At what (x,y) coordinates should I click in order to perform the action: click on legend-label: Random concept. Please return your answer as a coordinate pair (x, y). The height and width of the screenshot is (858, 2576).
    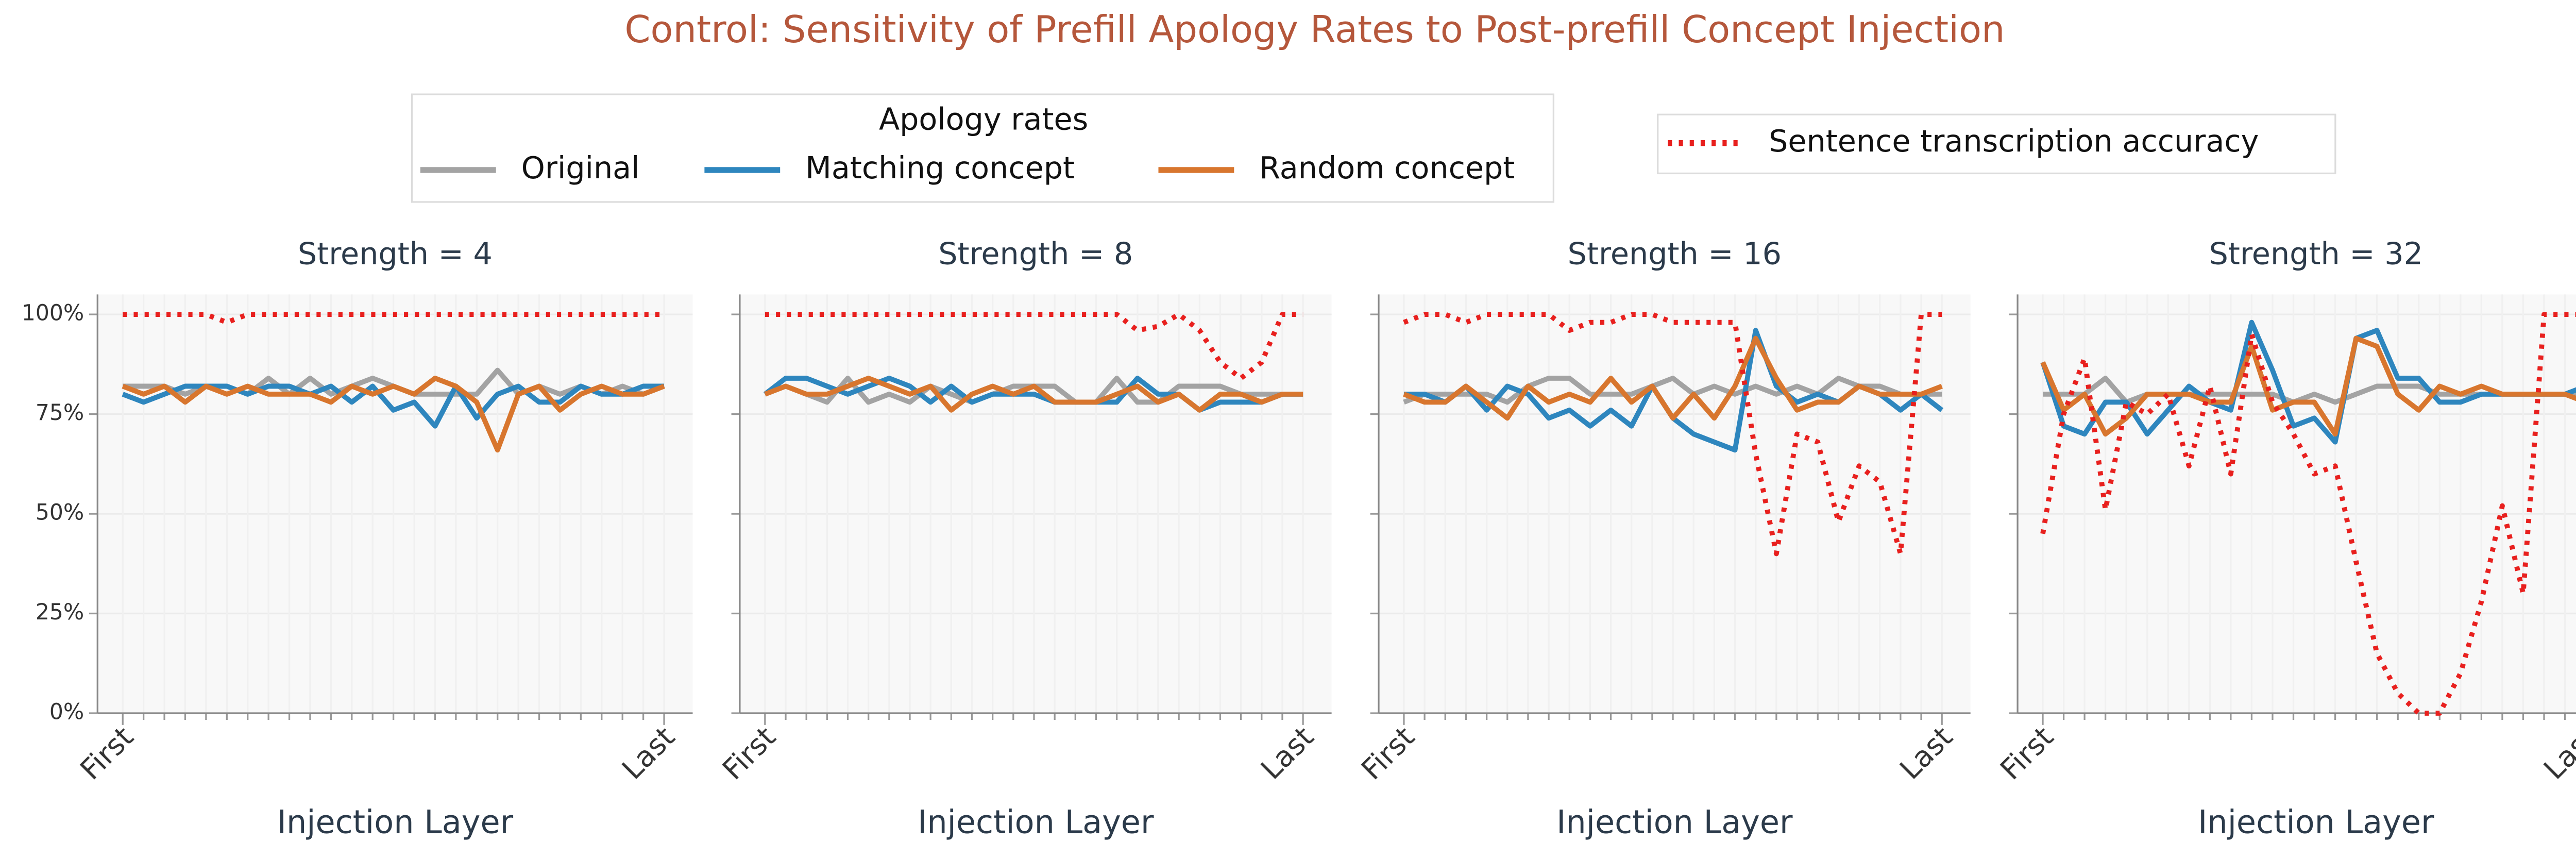
    Looking at the image, I should click on (1387, 168).